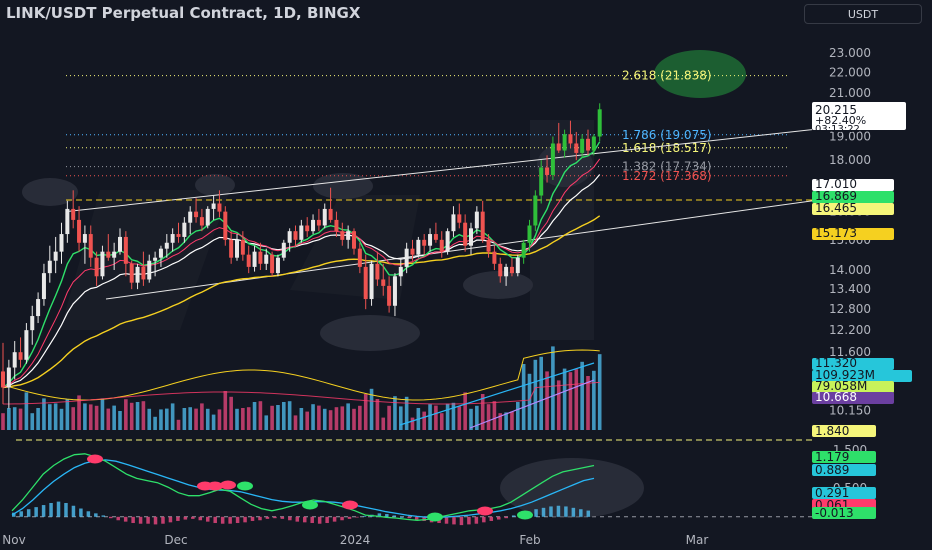  Describe the element at coordinates (850, 270) in the screenshot. I see `price-tick-label: 14.000` at that location.